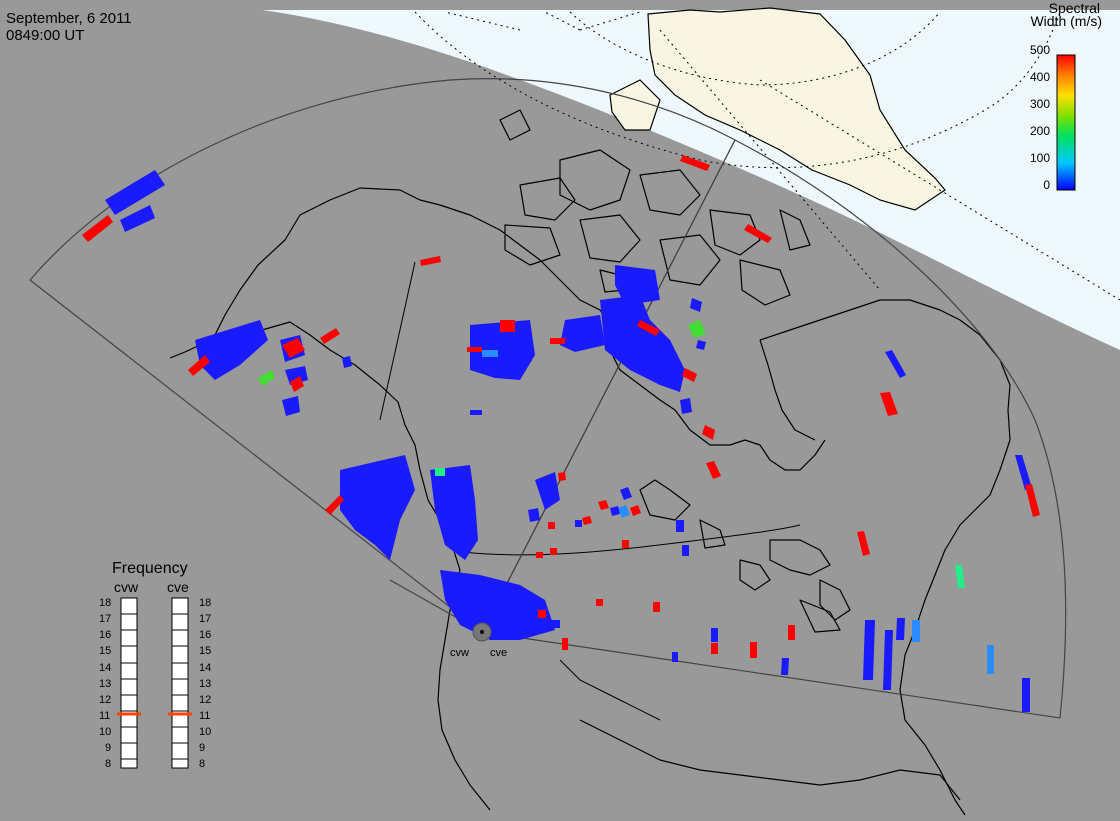 The width and height of the screenshot is (1120, 821). Describe the element at coordinates (105, 668) in the screenshot. I see `cvw-level-label: 14` at that location.